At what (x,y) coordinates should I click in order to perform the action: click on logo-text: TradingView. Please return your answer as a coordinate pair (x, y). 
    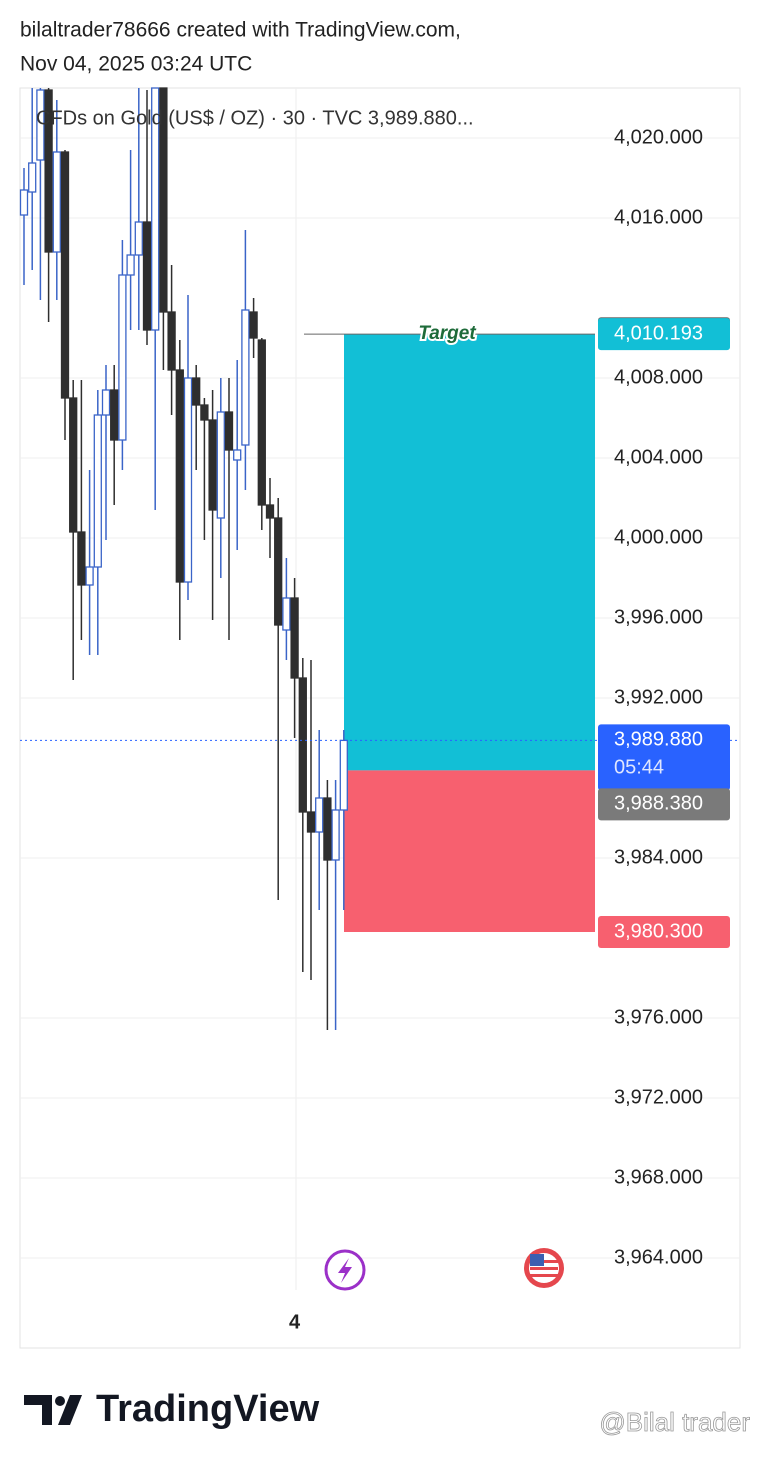
    Looking at the image, I should click on (208, 1409).